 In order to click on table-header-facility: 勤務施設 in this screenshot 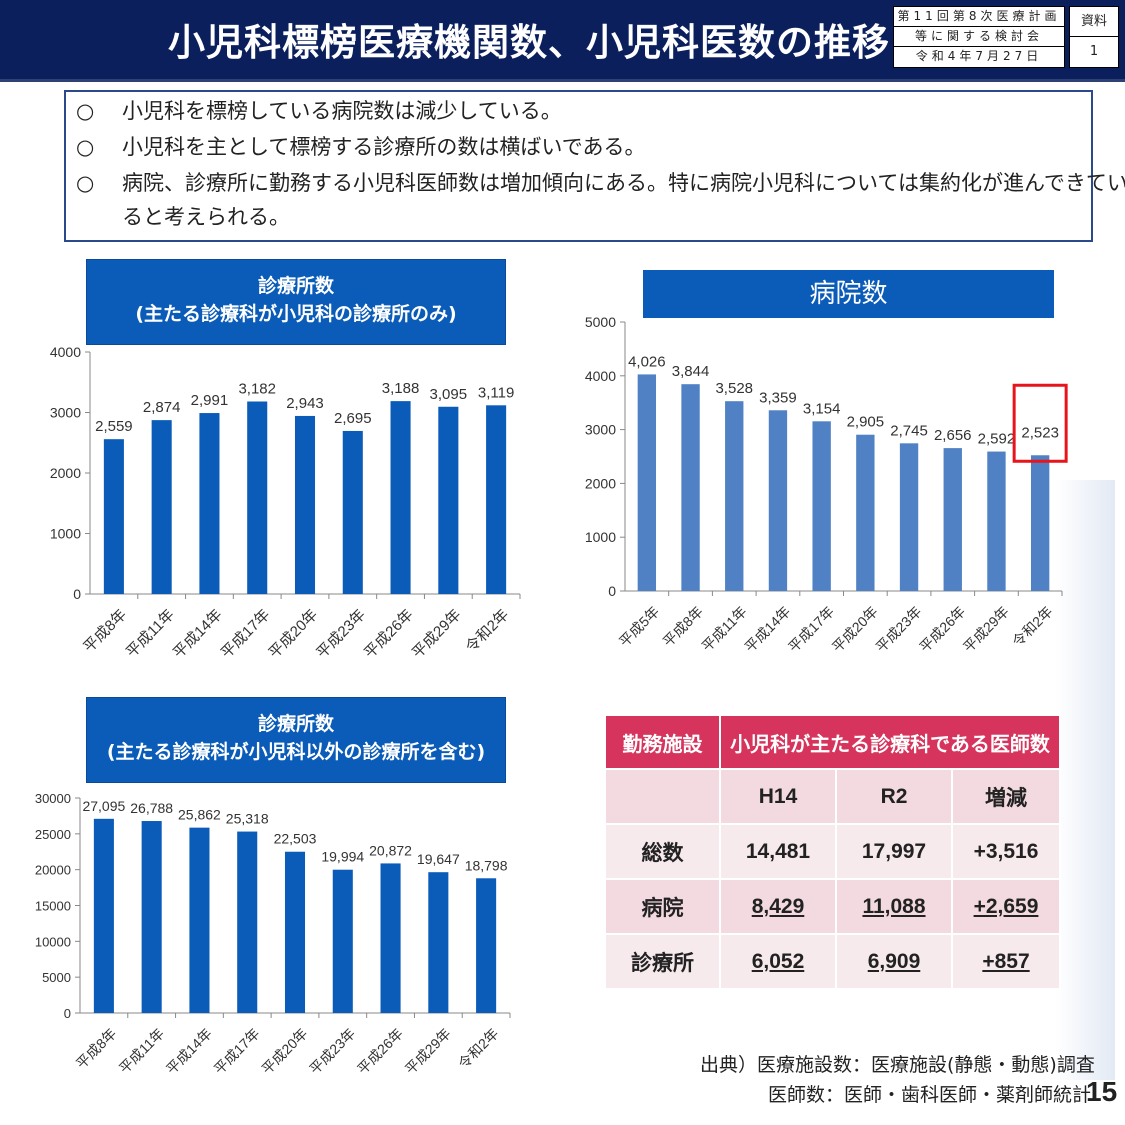, I will do `click(662, 742)`.